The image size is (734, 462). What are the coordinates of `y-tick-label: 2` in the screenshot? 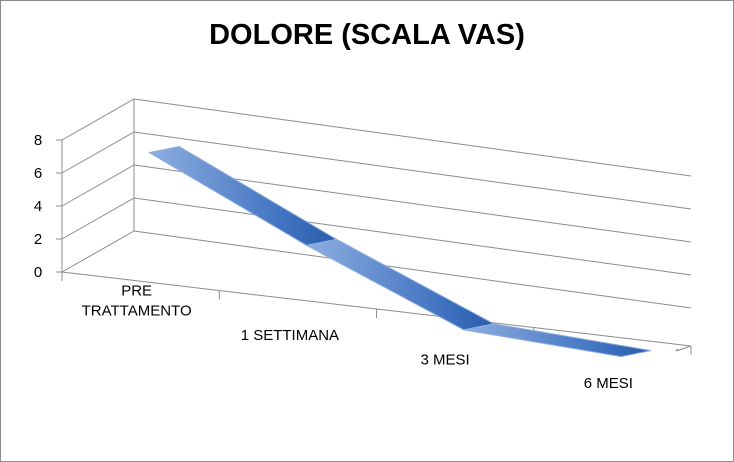 It's located at (38, 239).